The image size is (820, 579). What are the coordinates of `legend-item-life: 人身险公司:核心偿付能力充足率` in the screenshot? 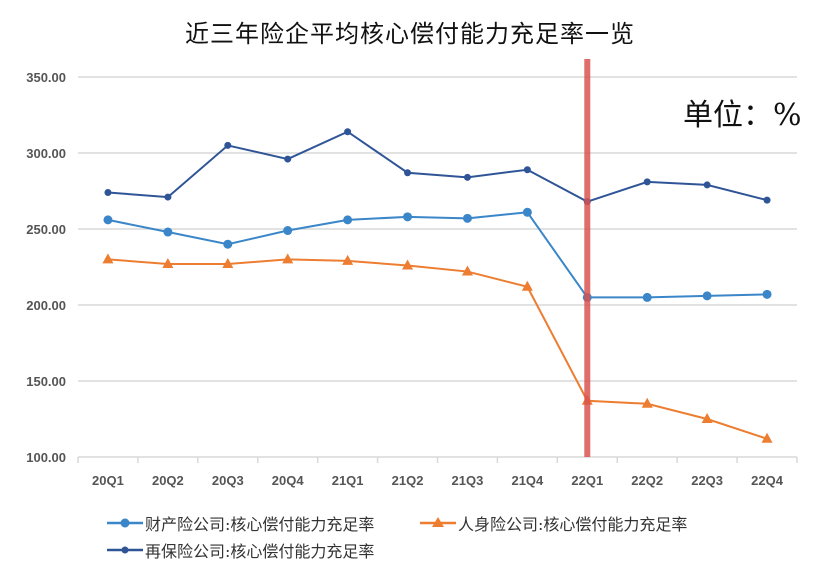 It's located at (552, 523).